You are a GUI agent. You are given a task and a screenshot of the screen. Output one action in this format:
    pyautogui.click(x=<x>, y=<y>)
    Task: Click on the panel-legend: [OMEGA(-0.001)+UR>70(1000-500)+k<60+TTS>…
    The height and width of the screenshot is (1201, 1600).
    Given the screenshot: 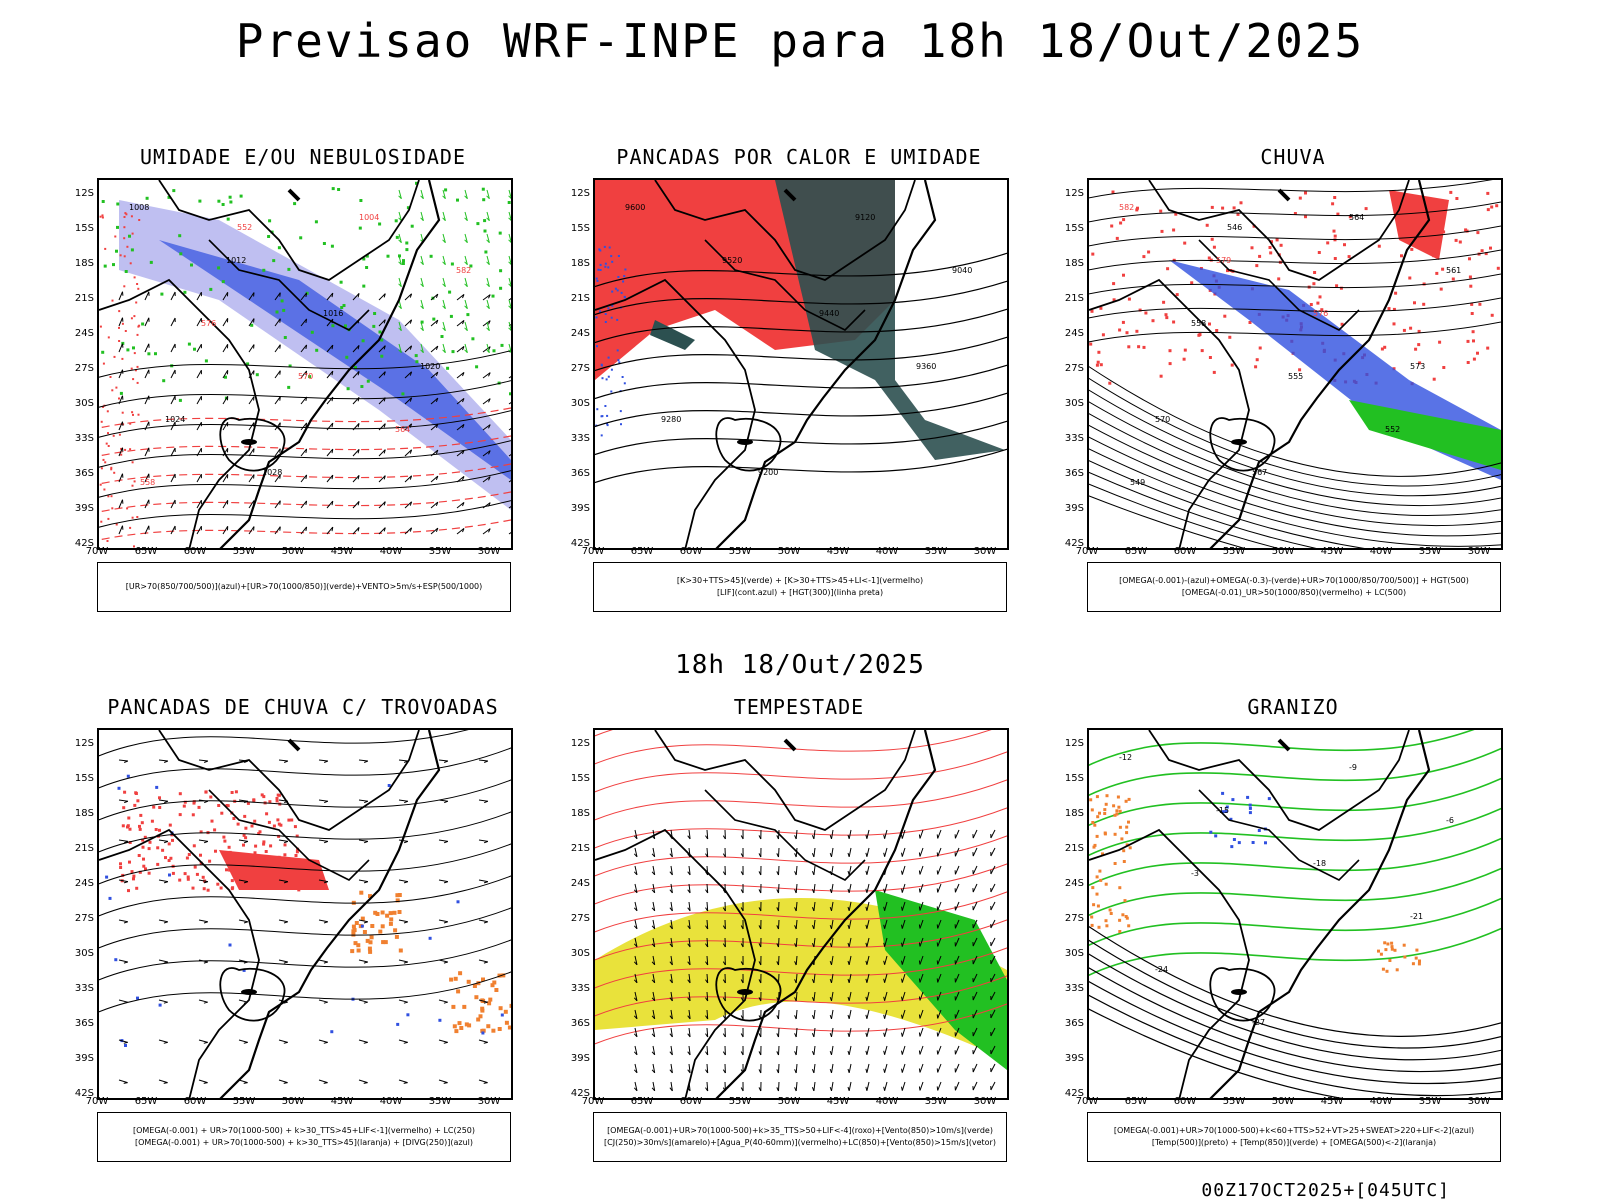 What is the action you would take?
    pyautogui.click(x=1294, y=1137)
    